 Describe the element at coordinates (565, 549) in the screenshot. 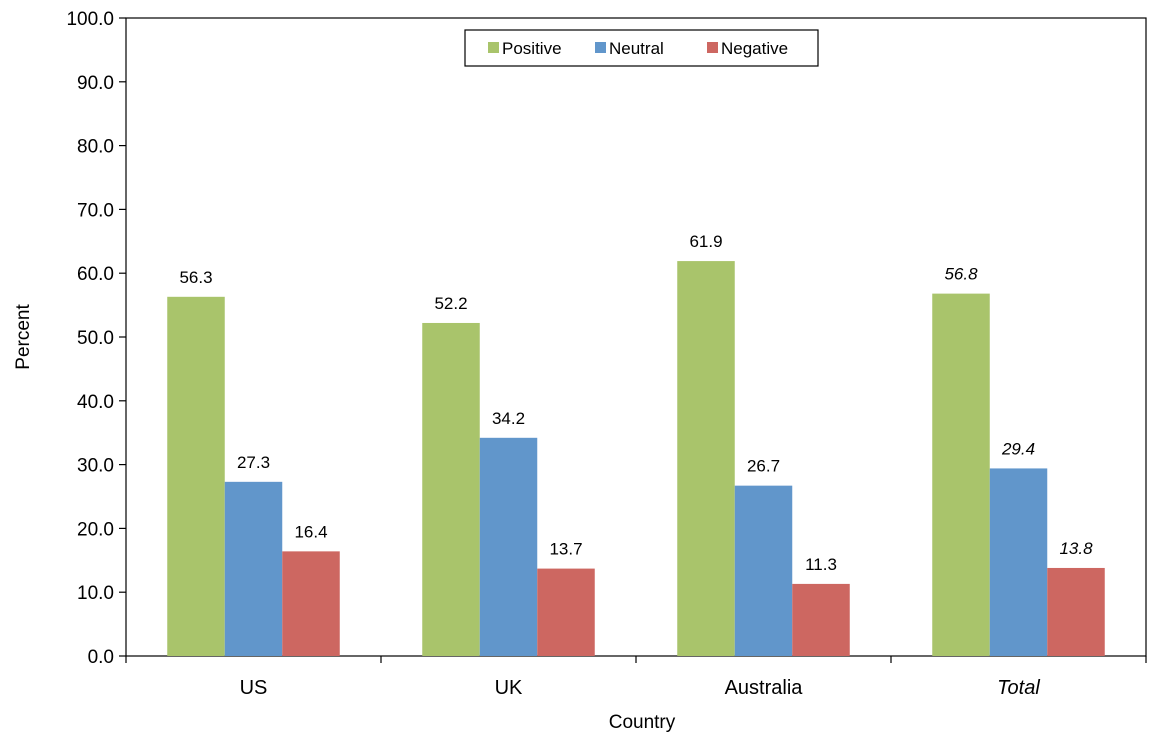

I see `data-label: 13.7` at that location.